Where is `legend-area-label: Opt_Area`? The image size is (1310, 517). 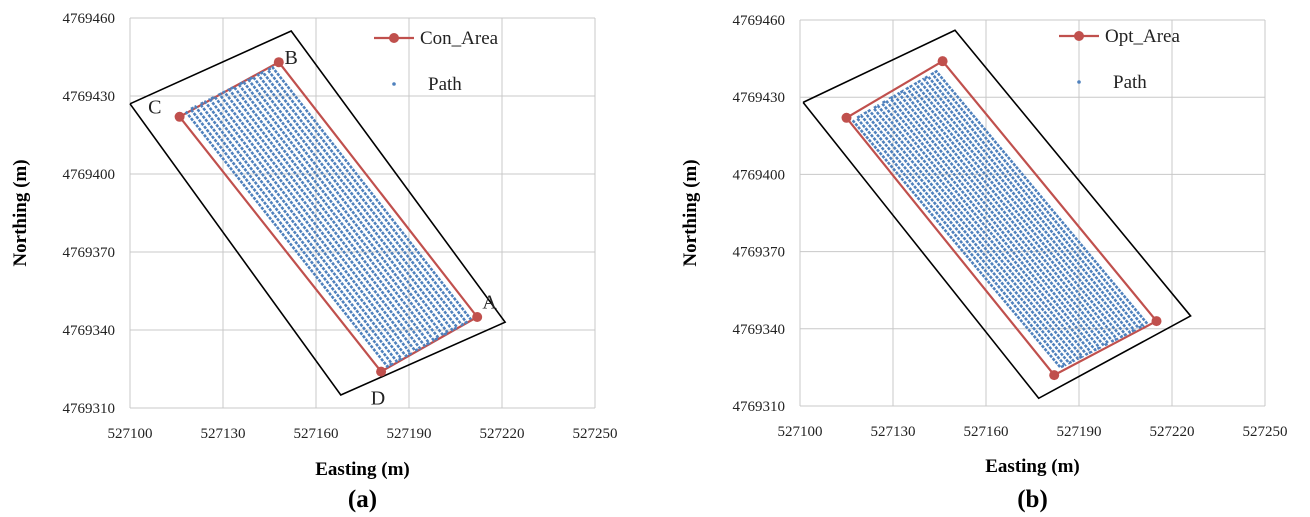 legend-area-label: Opt_Area is located at coordinates (1142, 36).